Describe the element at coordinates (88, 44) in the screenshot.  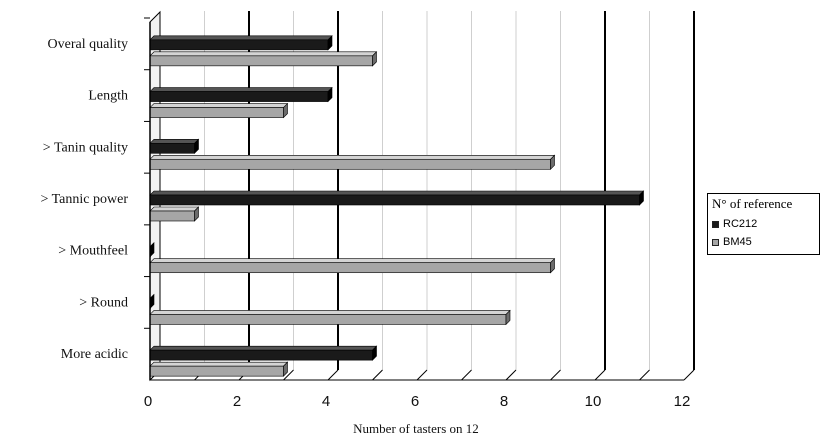
I see `category-label: Overal quality` at that location.